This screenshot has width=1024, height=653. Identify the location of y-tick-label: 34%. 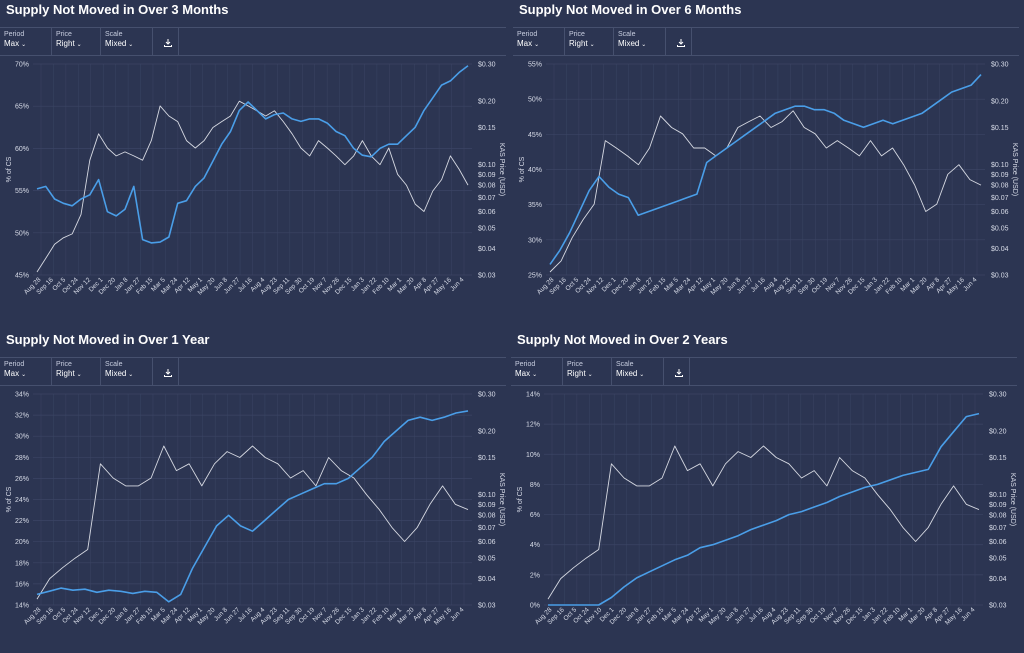
(22, 395).